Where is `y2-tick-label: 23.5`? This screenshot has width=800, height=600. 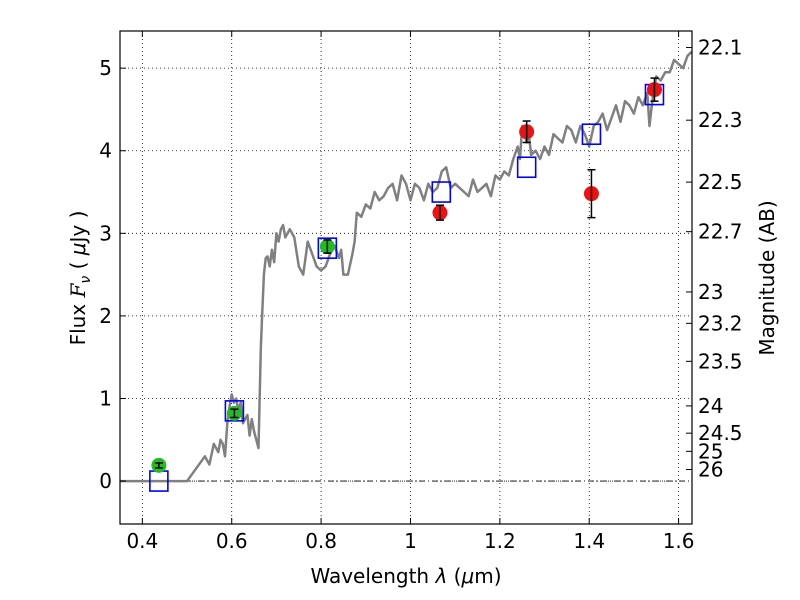
y2-tick-label: 23.5 is located at coordinates (720, 361).